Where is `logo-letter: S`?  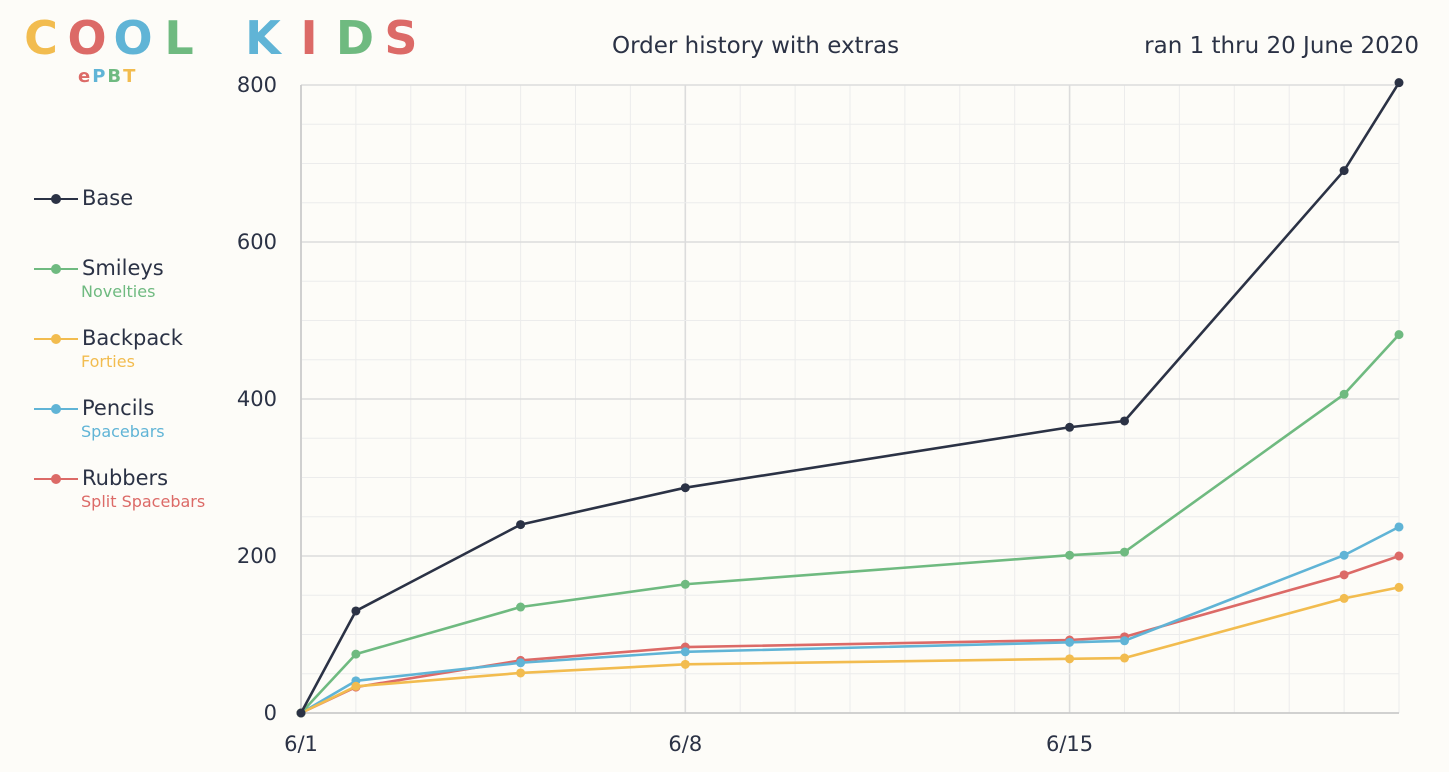 logo-letter: S is located at coordinates (401, 38).